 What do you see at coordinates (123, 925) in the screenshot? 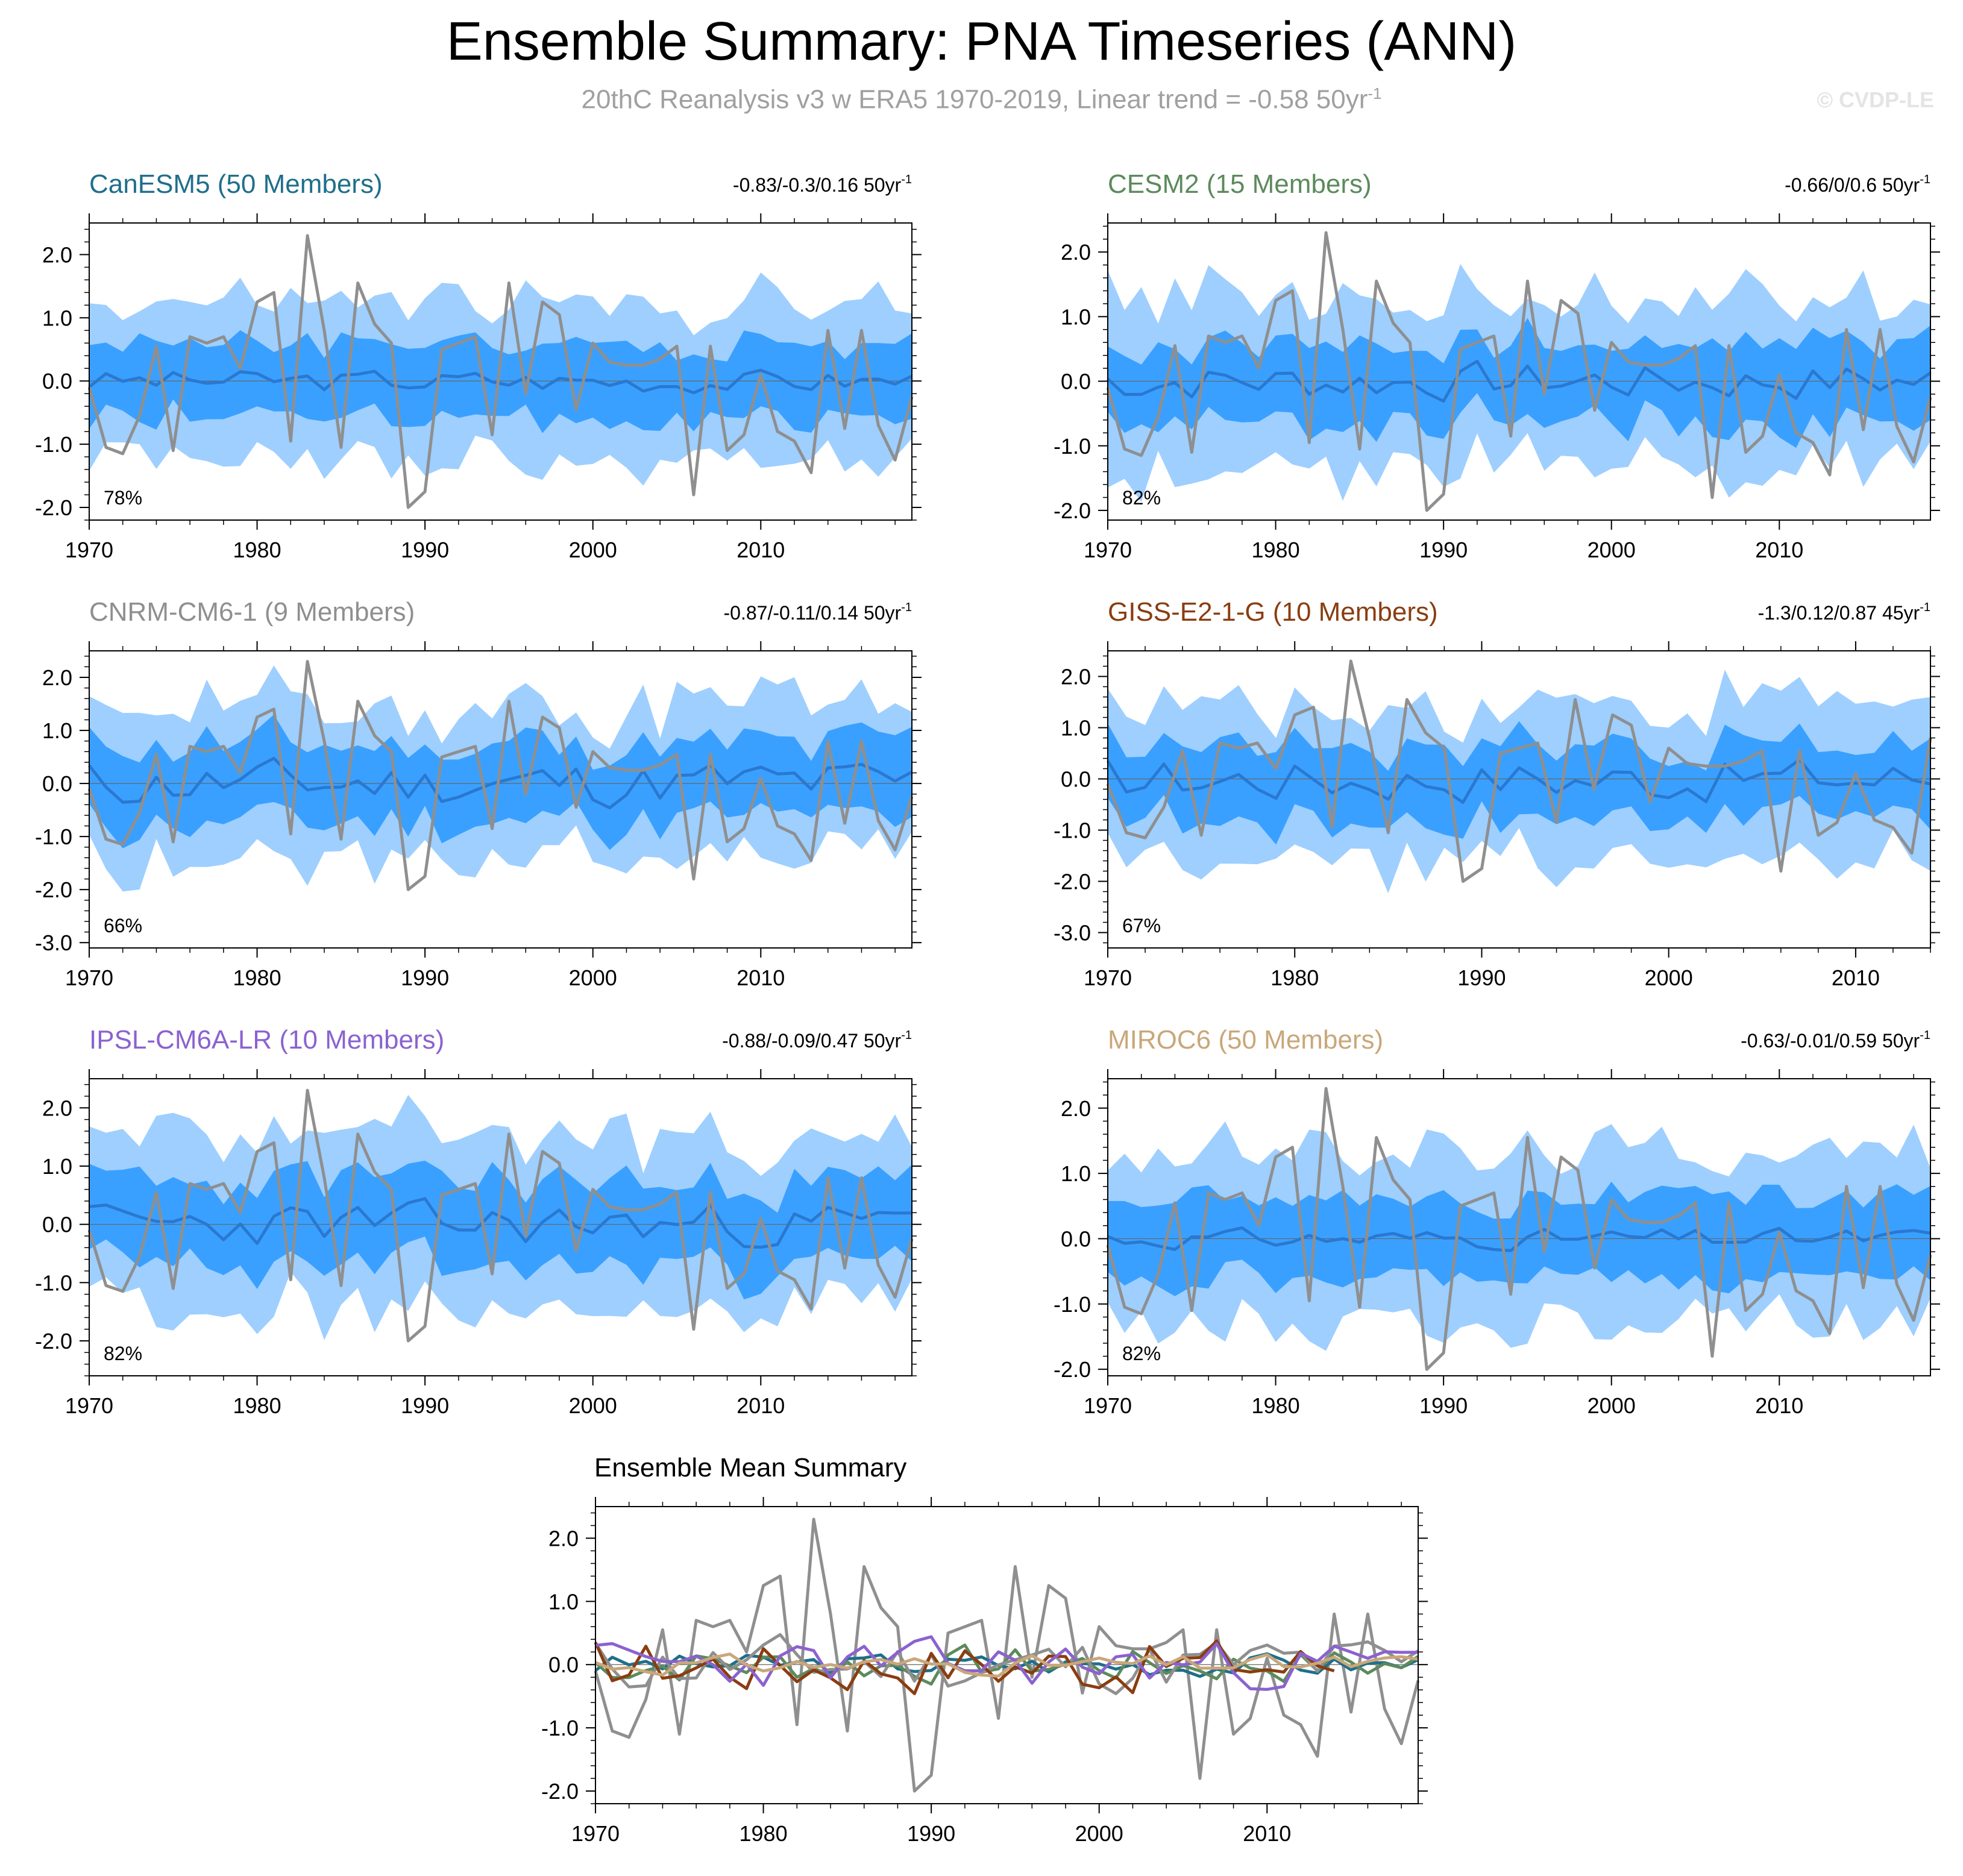
I see `panel-percent-label: 66%` at bounding box center [123, 925].